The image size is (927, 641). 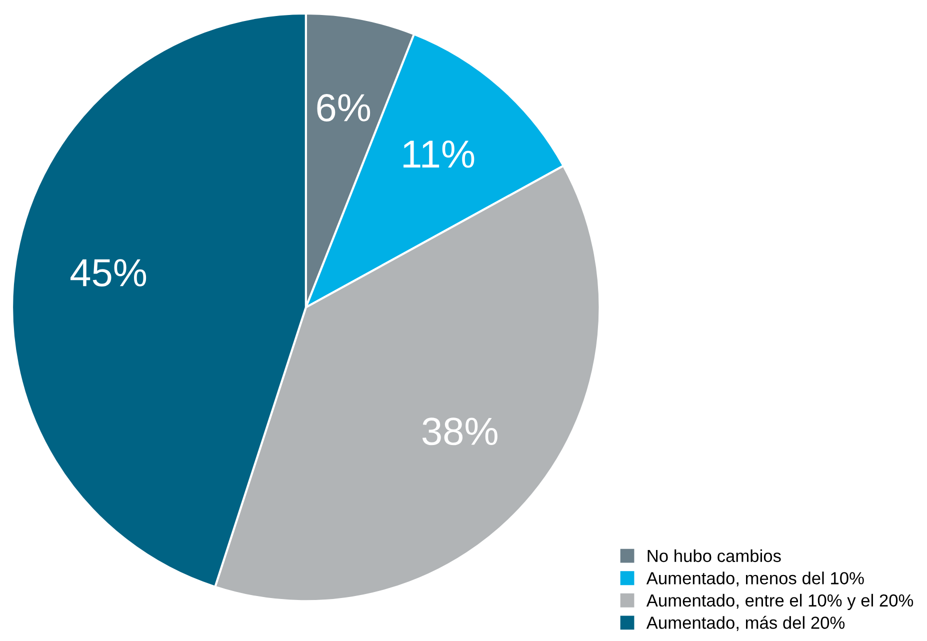 I want to click on data-label: 38%, so click(x=460, y=432).